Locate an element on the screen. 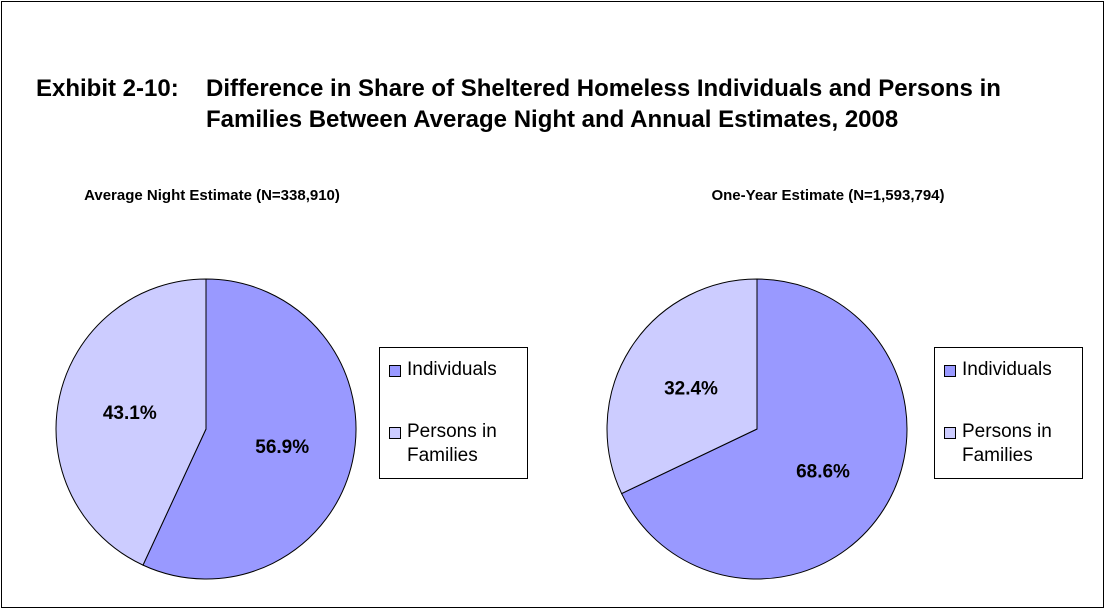  pie-right-legend: Individuals Persons in Families is located at coordinates (1008, 413).